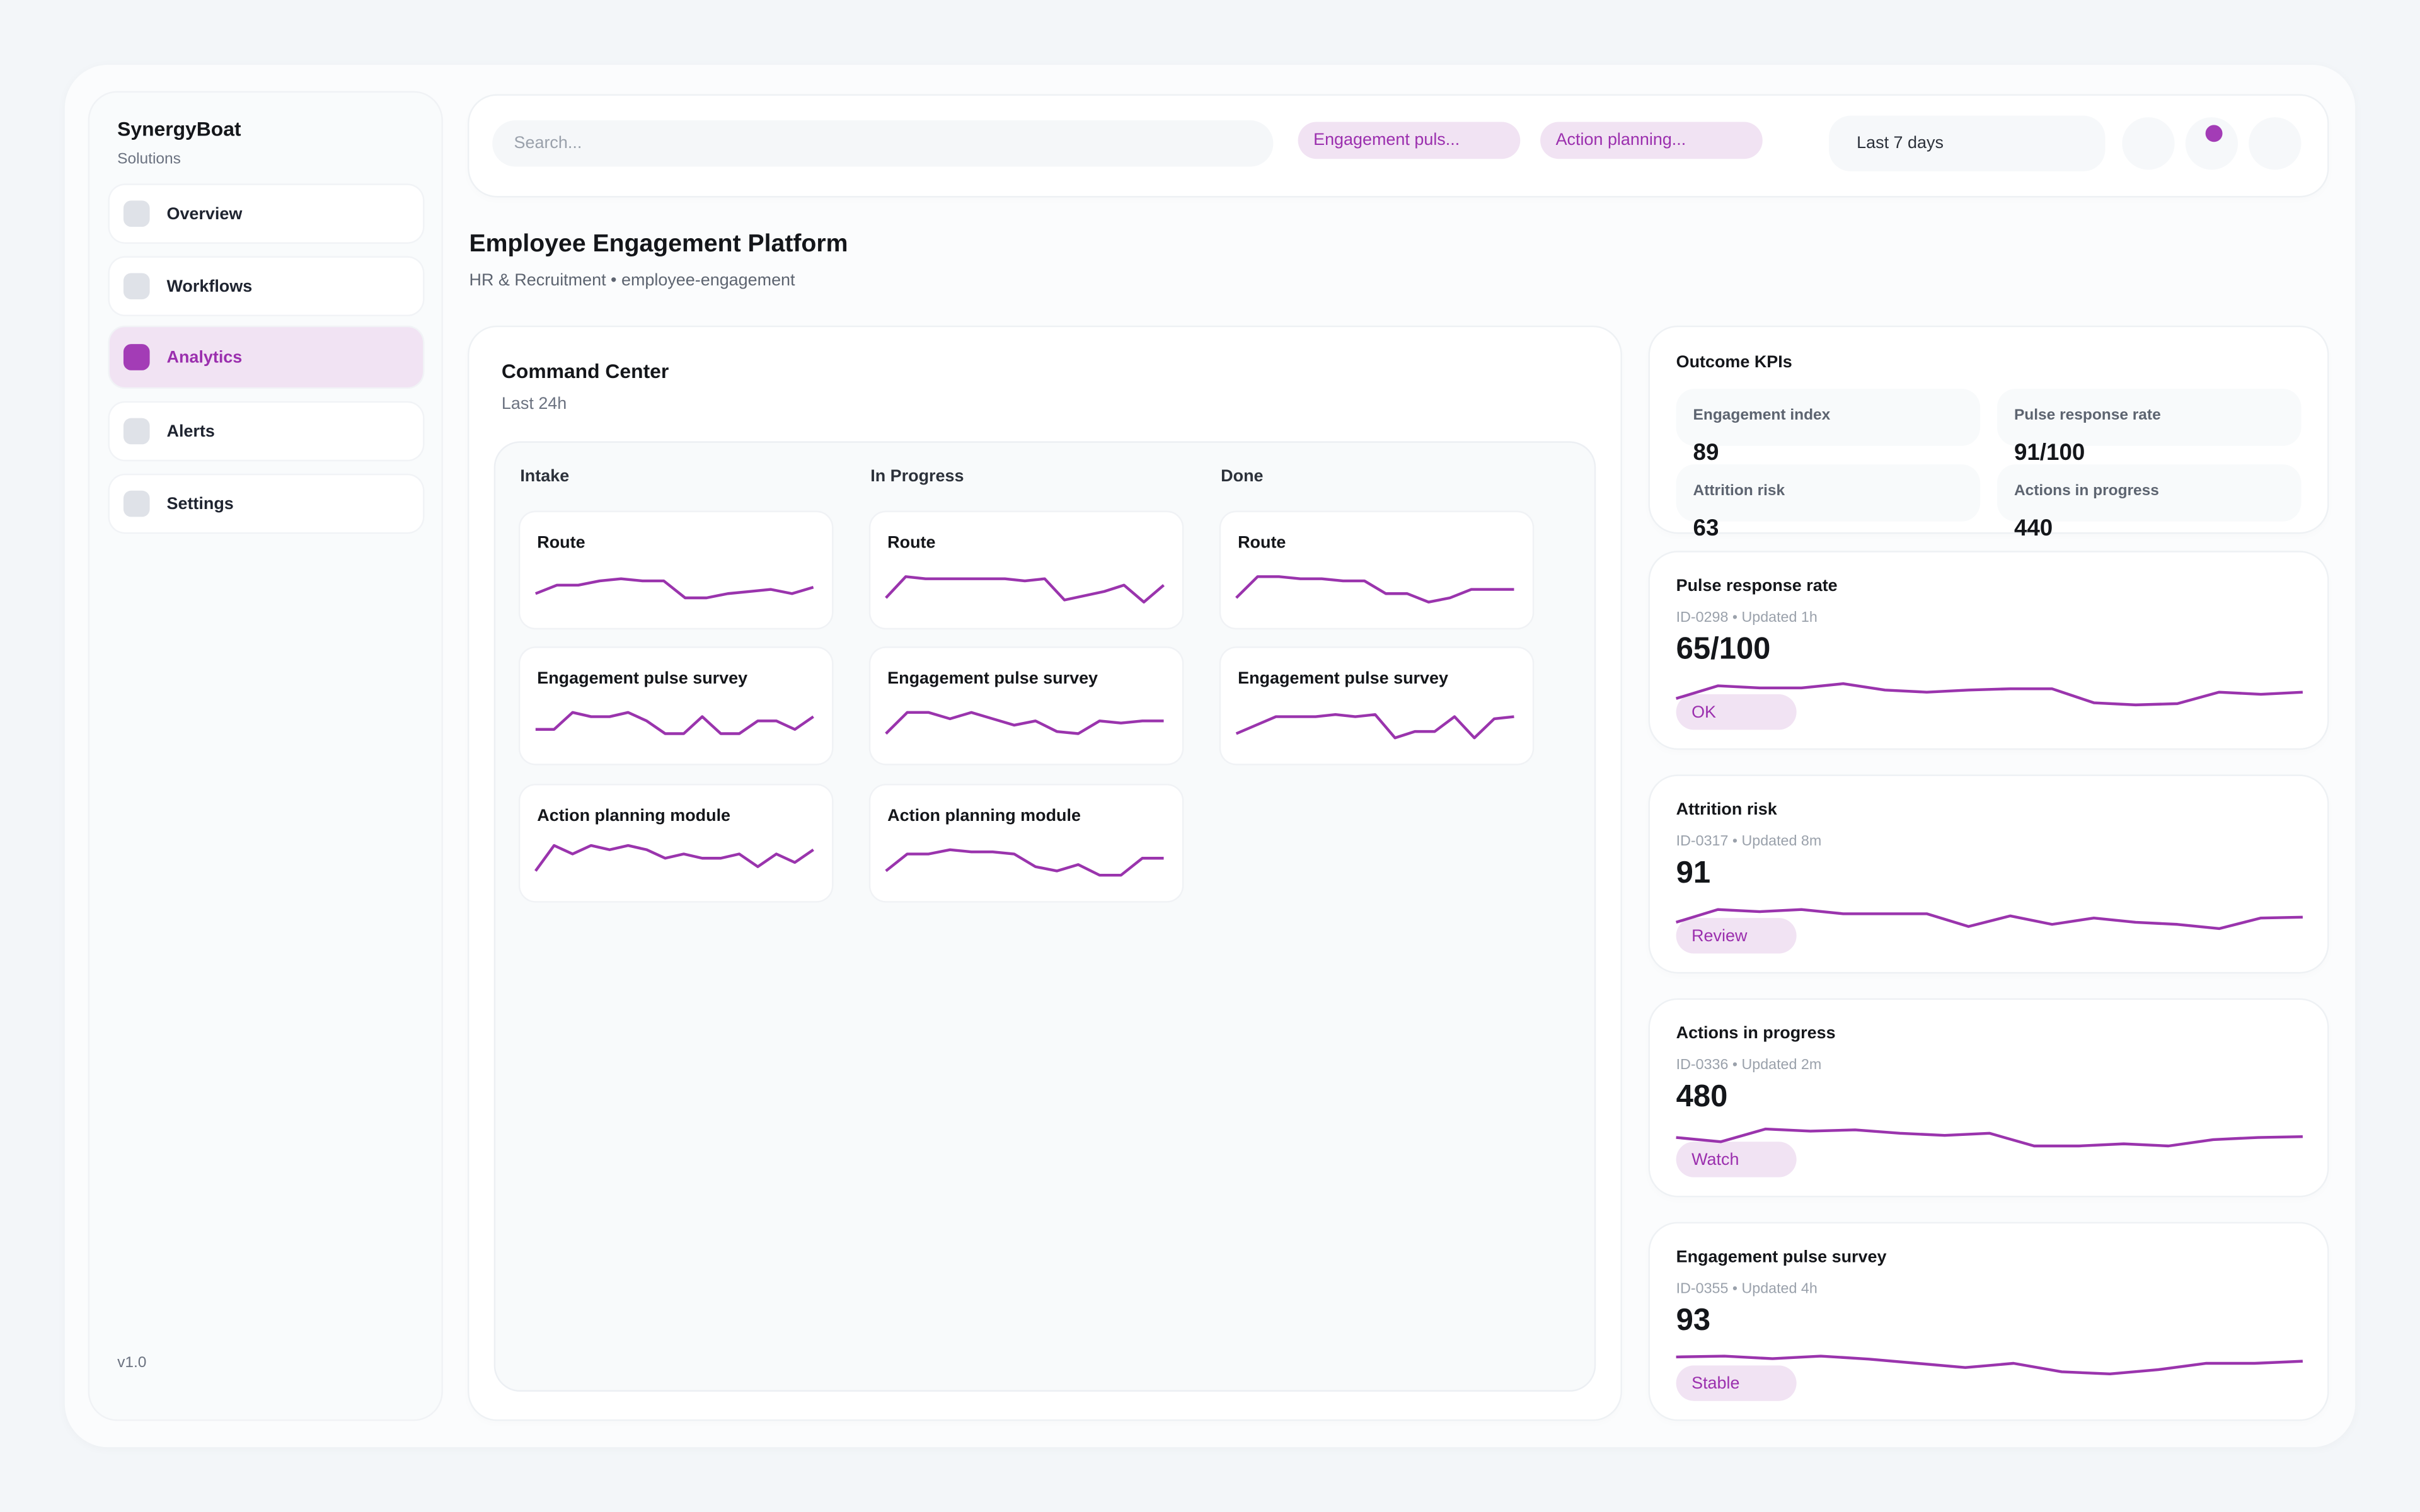 Image resolution: width=2420 pixels, height=1512 pixels. What do you see at coordinates (1693, 873) in the screenshot?
I see `metric-value: 91` at bounding box center [1693, 873].